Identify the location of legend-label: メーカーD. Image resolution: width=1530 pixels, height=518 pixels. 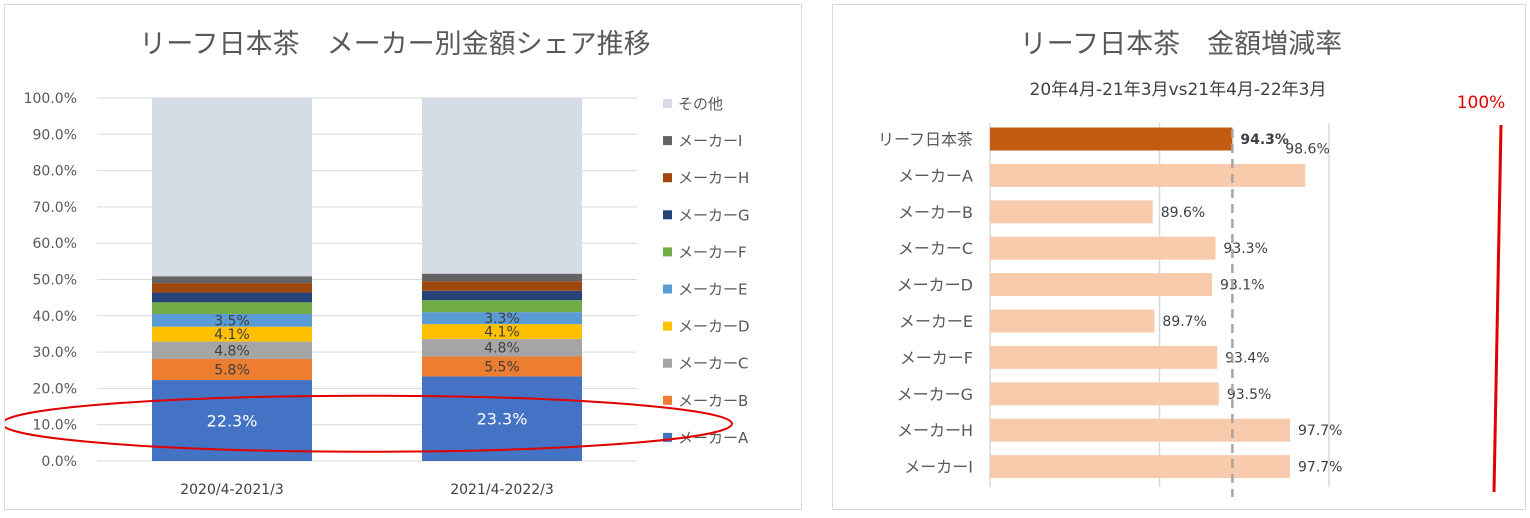
(714, 327).